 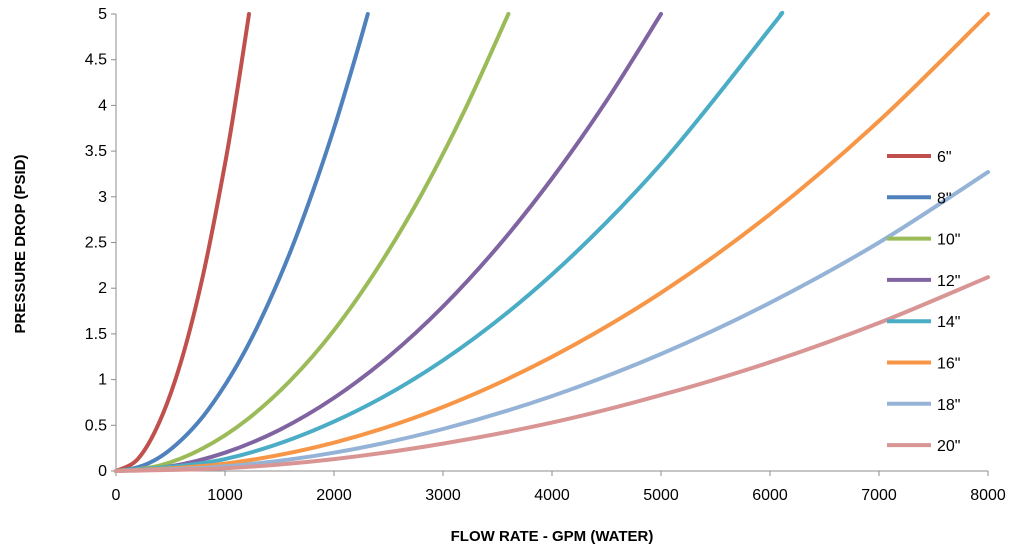 I want to click on y-tick-label: 4.5, so click(x=96, y=60).